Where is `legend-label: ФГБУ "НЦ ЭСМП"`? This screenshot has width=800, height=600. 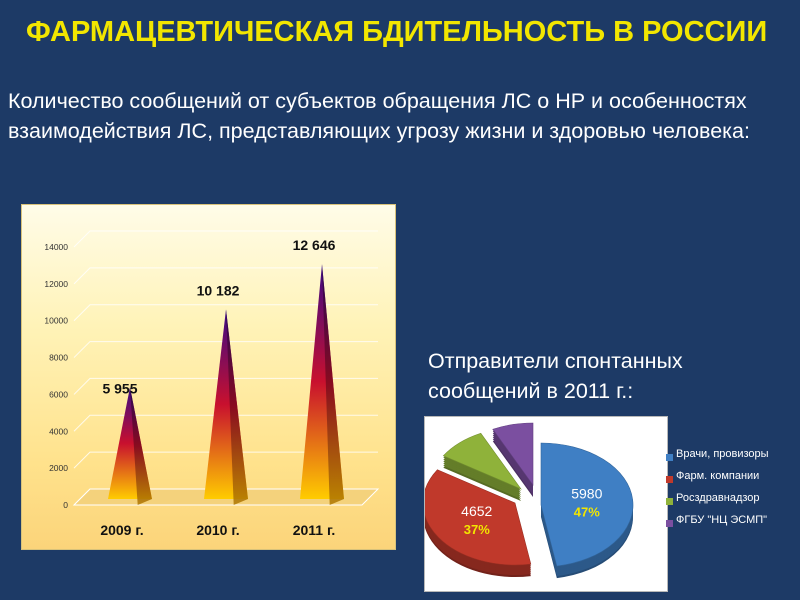 legend-label: ФГБУ "НЦ ЭСМП" is located at coordinates (722, 520).